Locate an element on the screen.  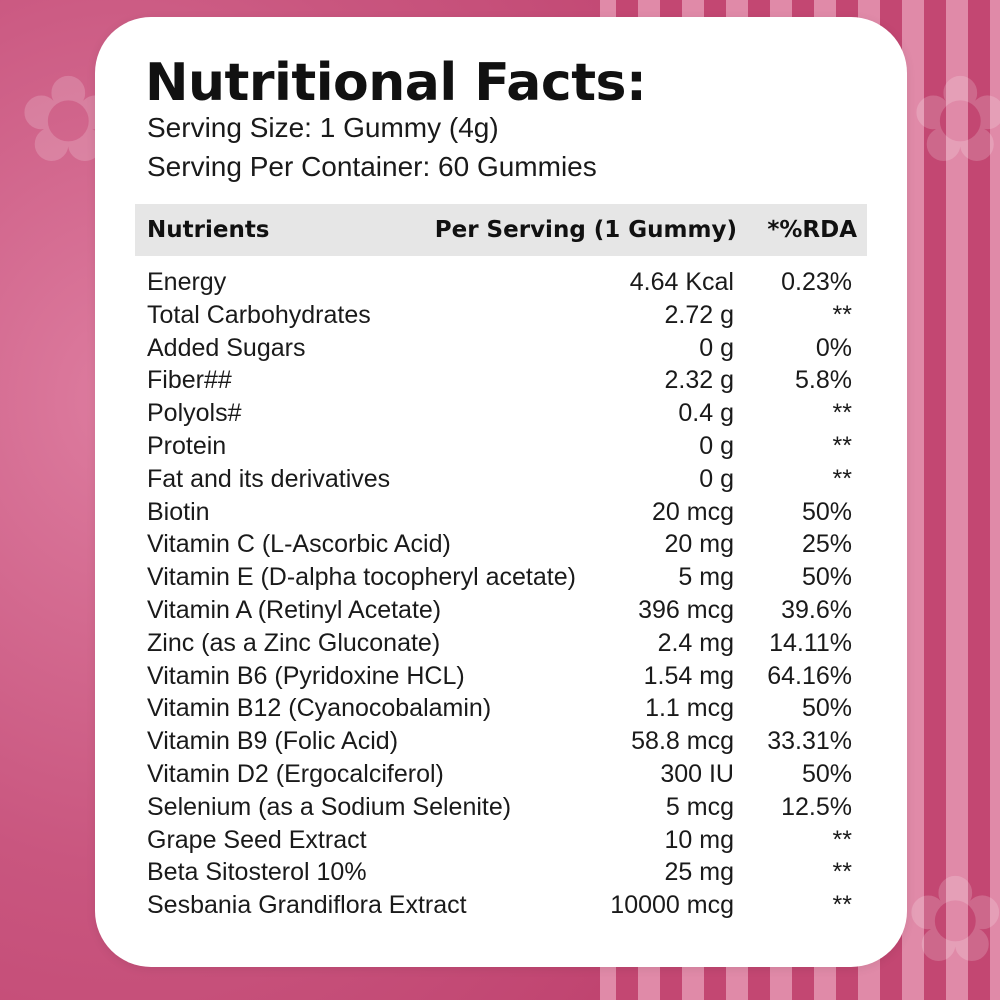
nutrient-amount: 2.72 g is located at coordinates (699, 314).